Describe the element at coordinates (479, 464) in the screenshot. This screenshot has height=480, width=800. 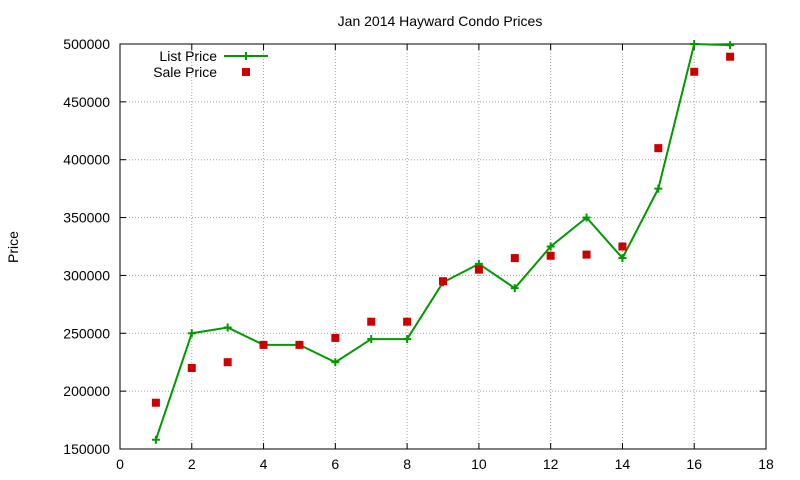
I see `x-tick-label: 10` at that location.